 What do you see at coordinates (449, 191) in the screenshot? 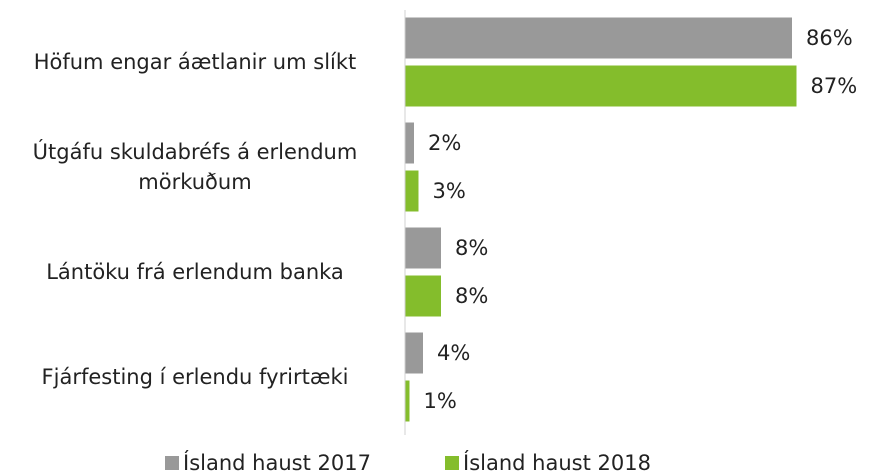
I see `value-label: 3%` at bounding box center [449, 191].